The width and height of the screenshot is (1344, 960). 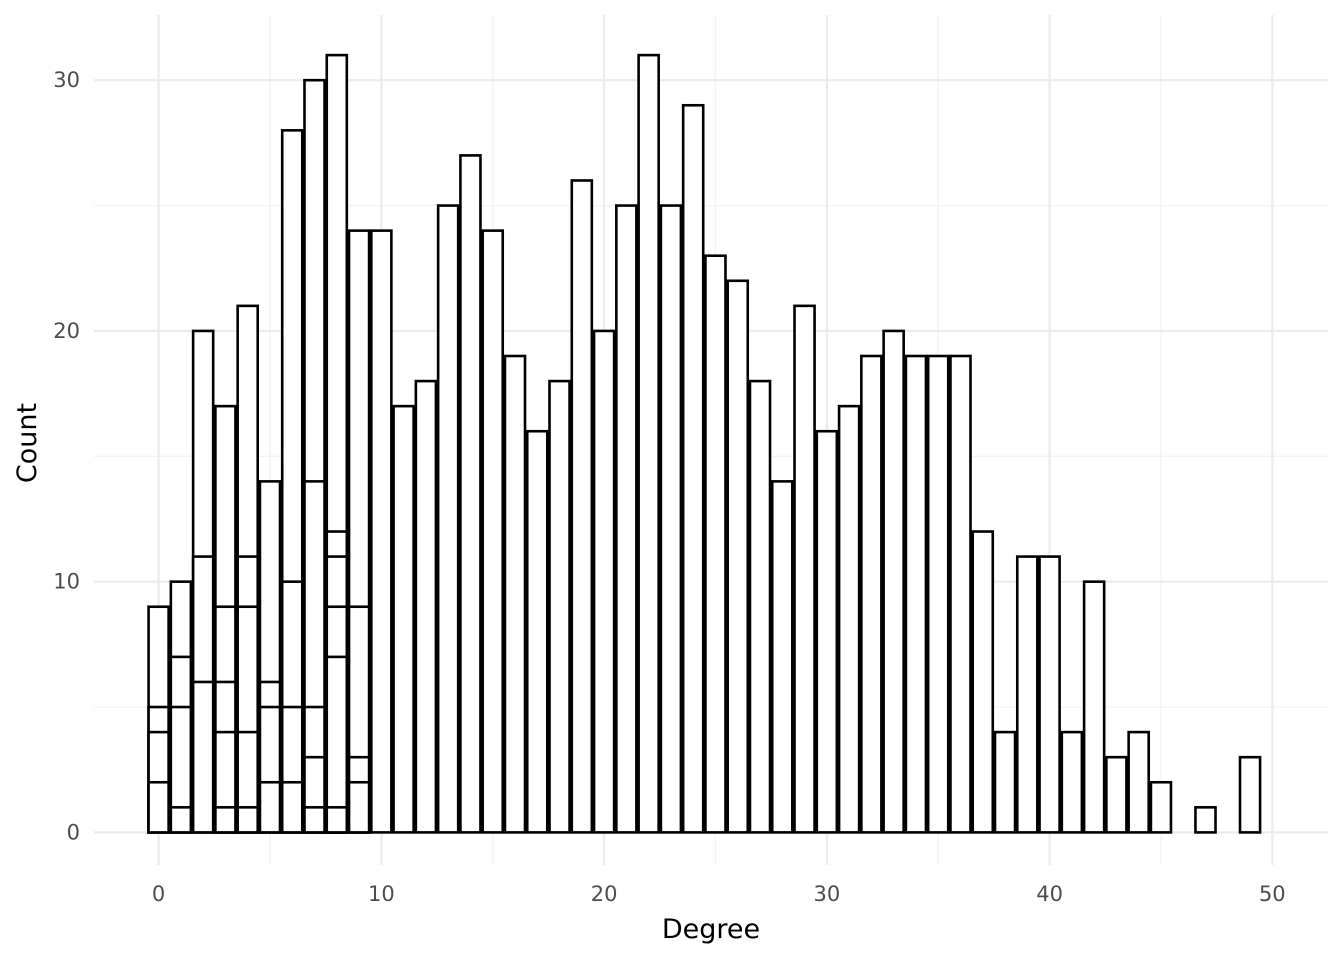 What do you see at coordinates (1049, 894) in the screenshot?
I see `x-tick-label: 40` at bounding box center [1049, 894].